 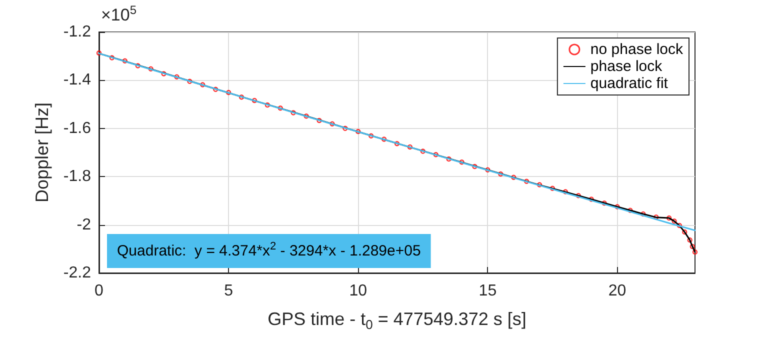 I want to click on x-tick-label: 5, so click(x=229, y=291).